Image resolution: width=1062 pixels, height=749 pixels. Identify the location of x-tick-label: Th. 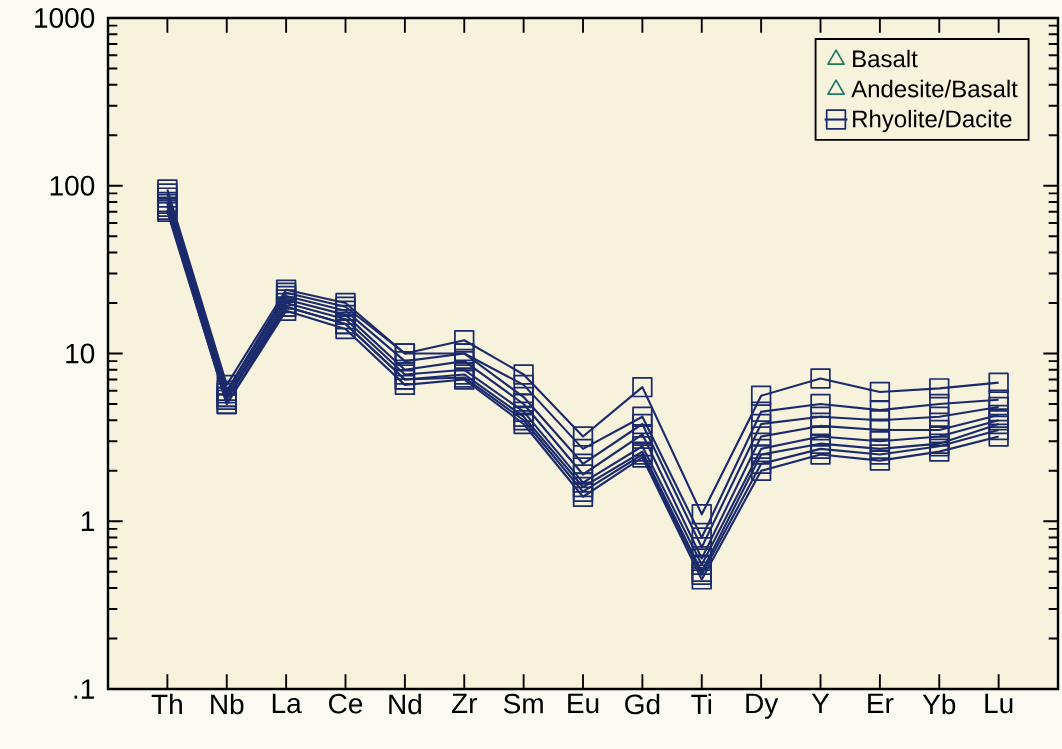
(166, 703).